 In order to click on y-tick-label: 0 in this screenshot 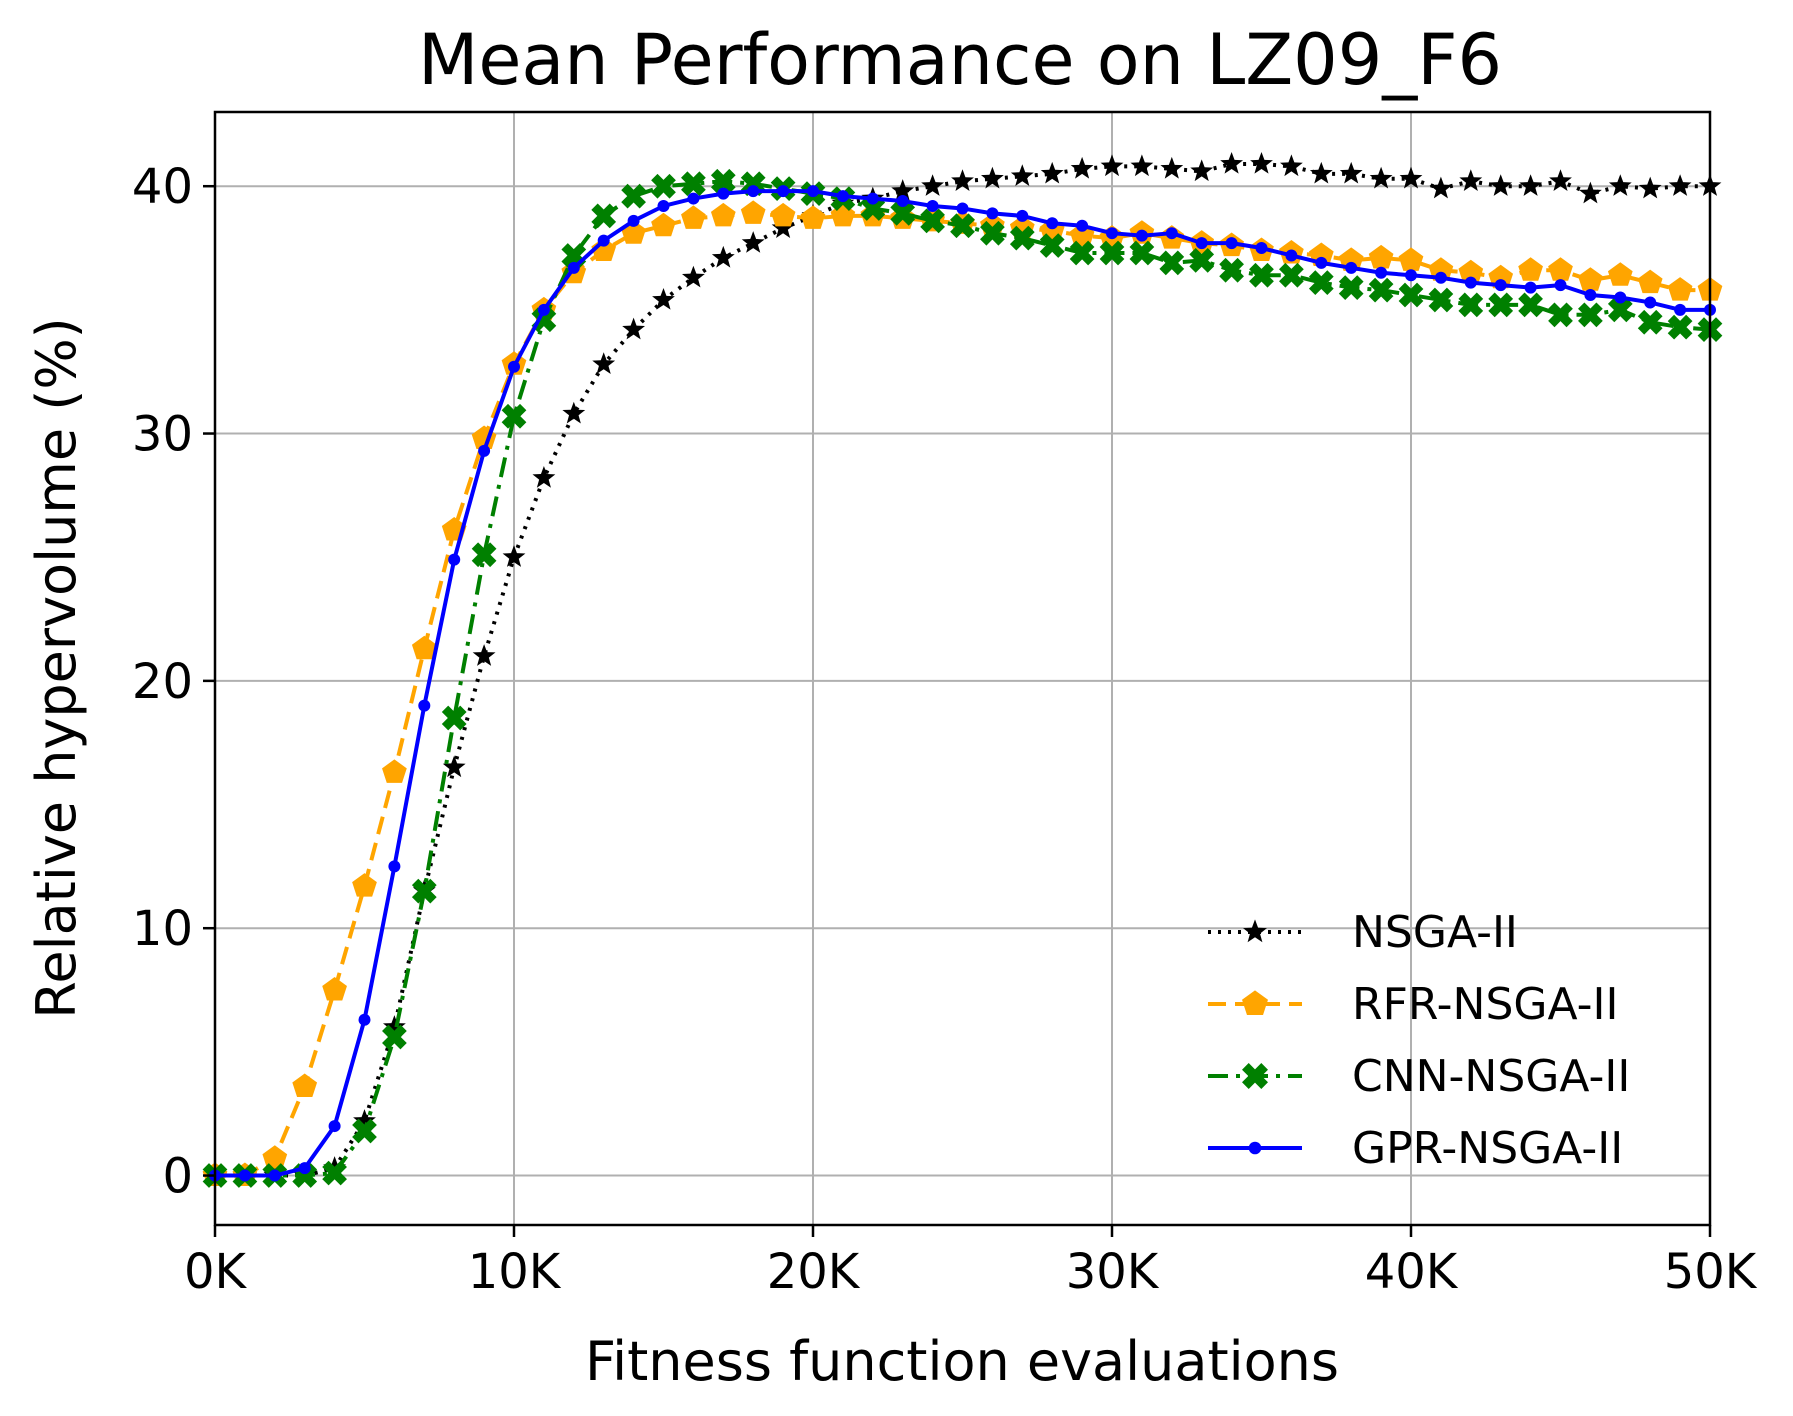, I will do `click(177, 1177)`.